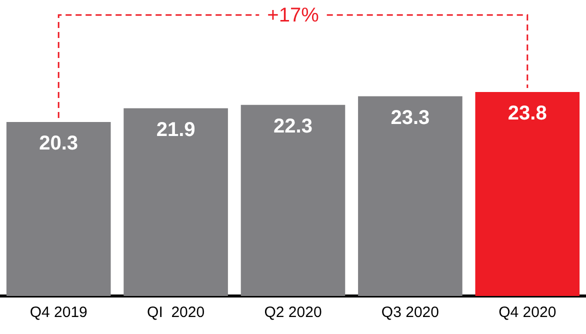 This screenshot has height=334, width=586. What do you see at coordinates (410, 117) in the screenshot?
I see `data-label: 23.3` at bounding box center [410, 117].